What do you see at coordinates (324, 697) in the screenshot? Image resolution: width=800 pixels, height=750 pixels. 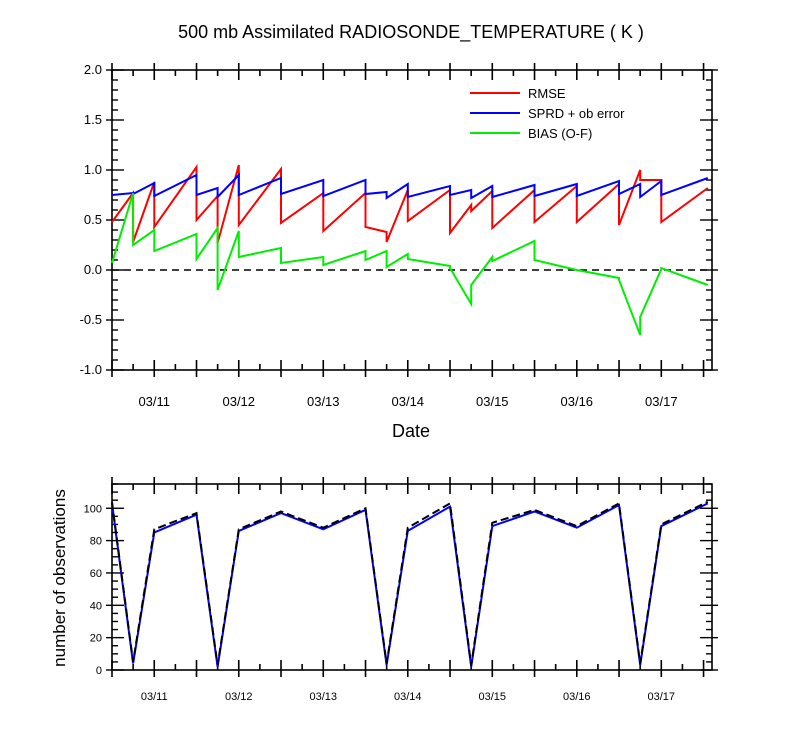 I see `bottom-x-tick-label: 03/13` at bounding box center [324, 697].